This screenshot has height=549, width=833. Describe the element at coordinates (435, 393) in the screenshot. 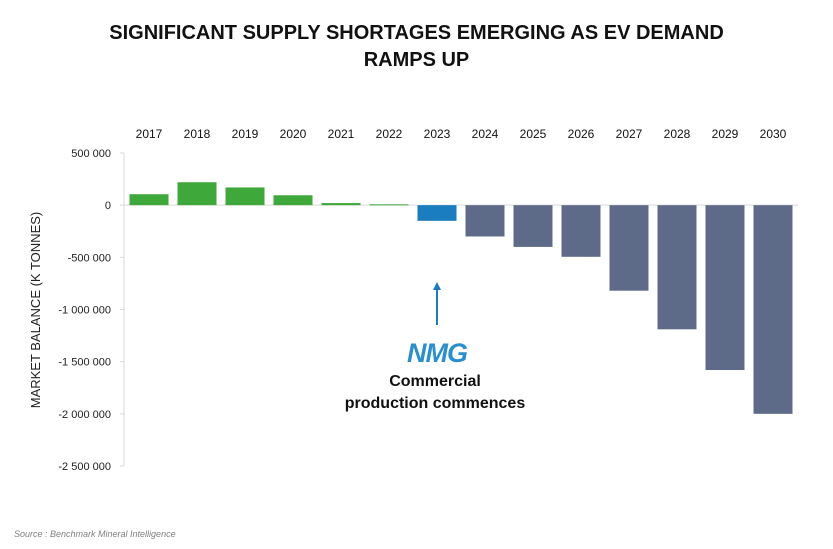

I see `annotation-callout: Commercial production commences` at that location.